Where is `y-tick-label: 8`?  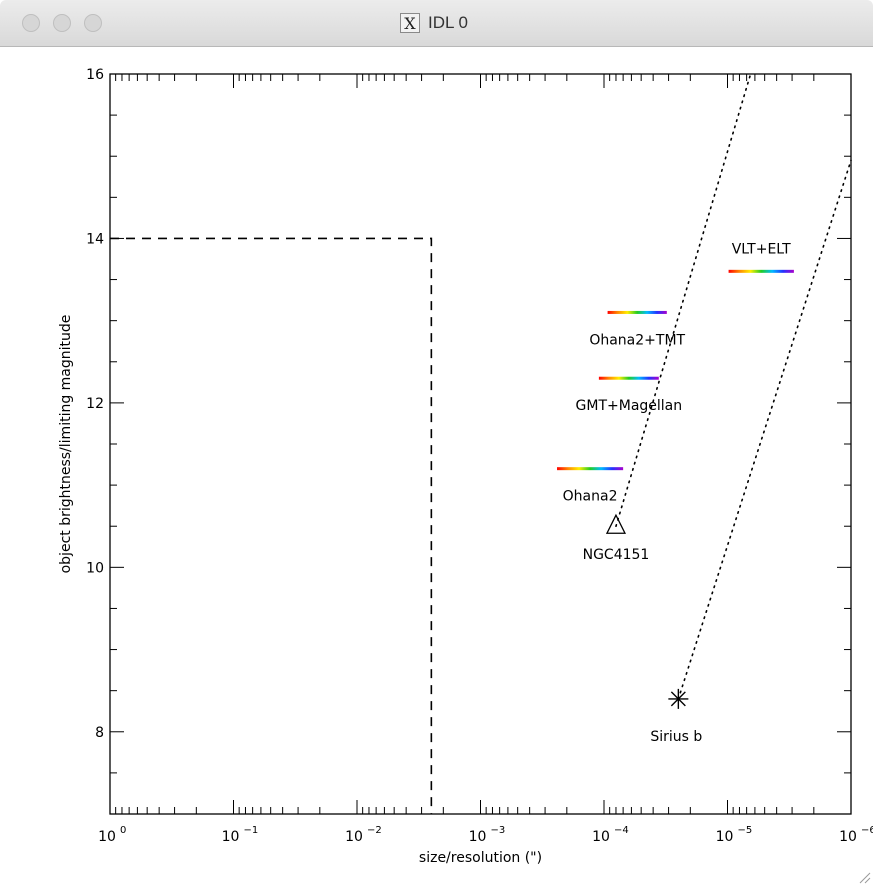
y-tick-label: 8 is located at coordinates (99, 733).